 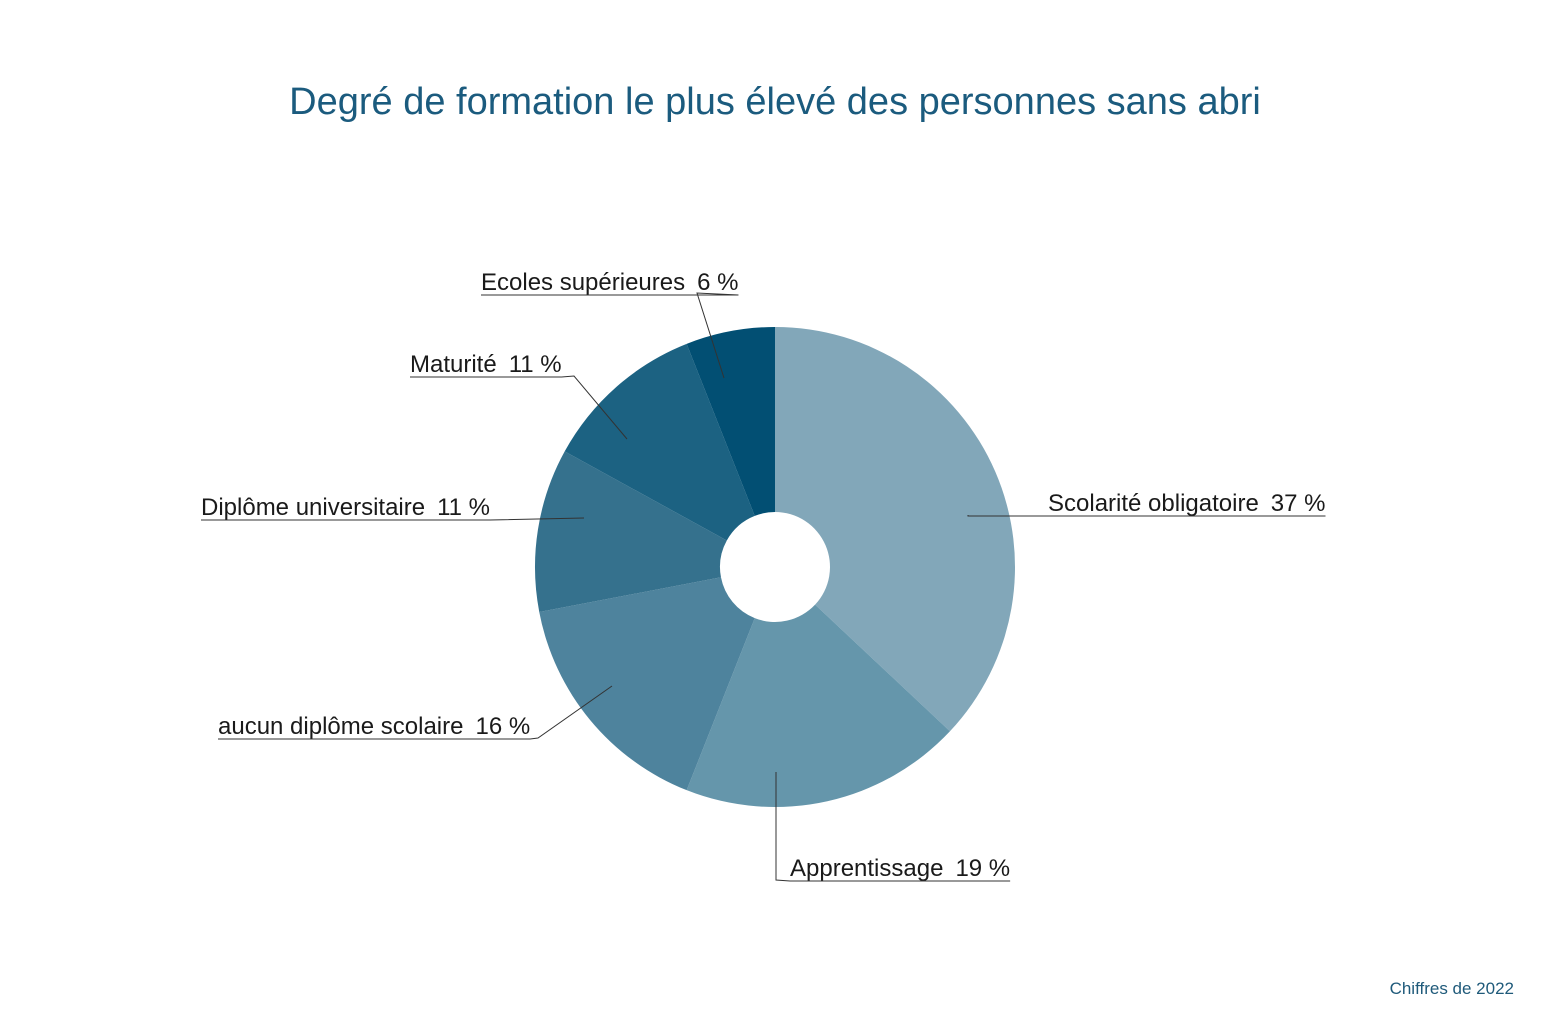 I want to click on slice-label: Diplôme universitaire 11 %, so click(x=345, y=507).